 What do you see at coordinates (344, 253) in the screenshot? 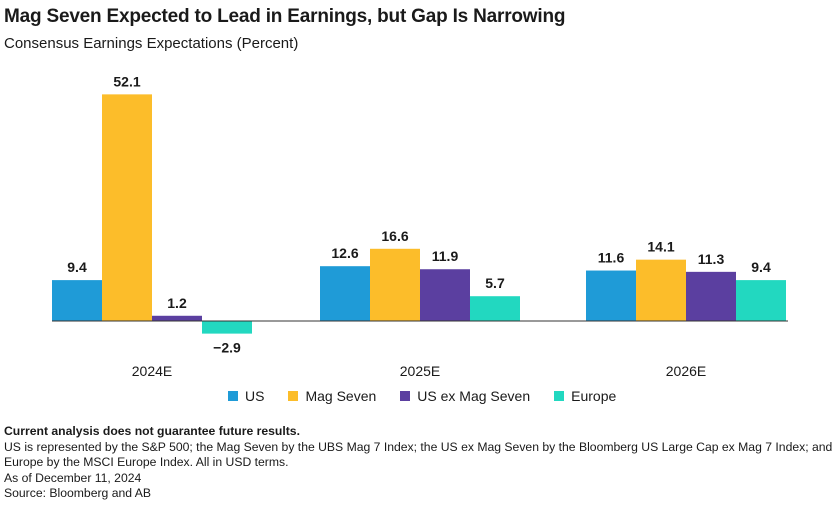
I see `data-label-us-2025e: 12.6` at bounding box center [344, 253].